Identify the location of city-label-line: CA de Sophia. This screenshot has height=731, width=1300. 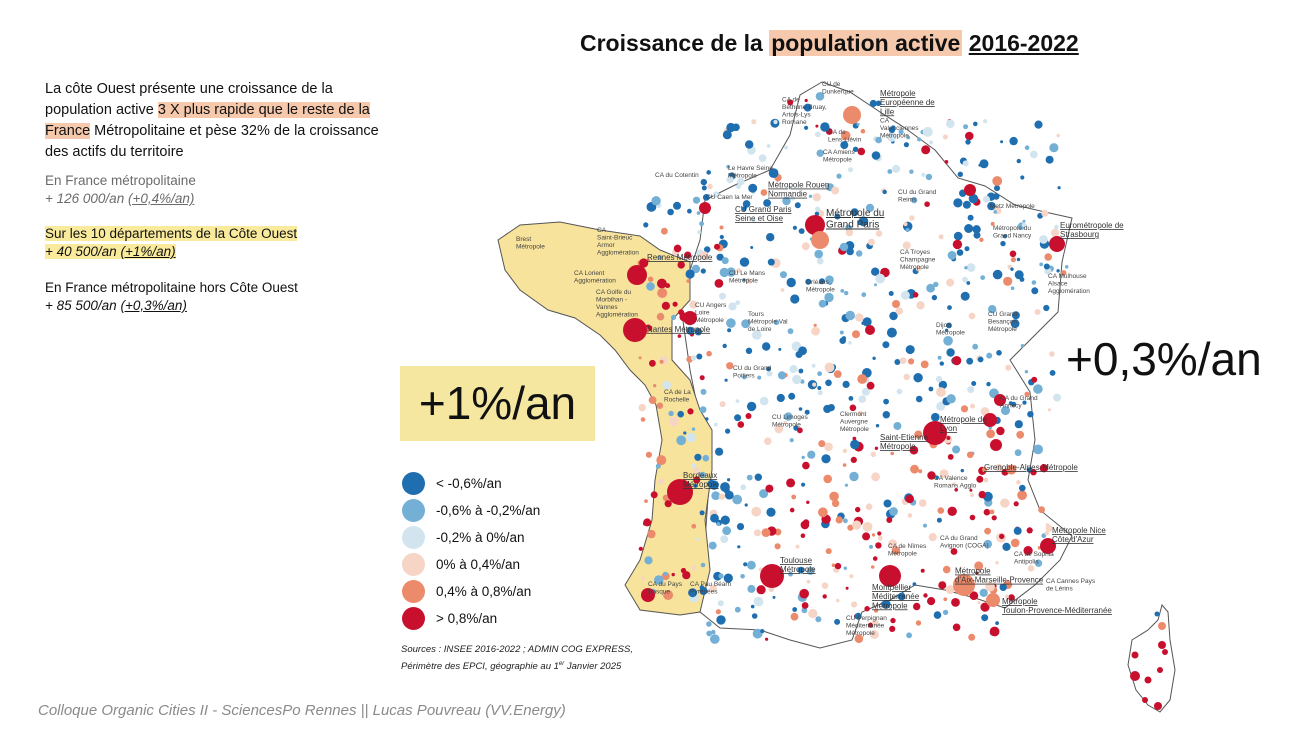
(1034, 554).